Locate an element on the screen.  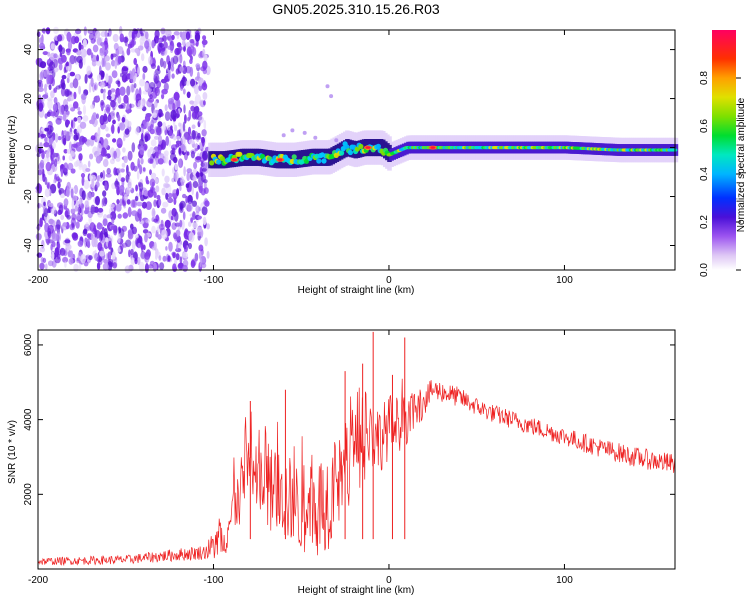
x-tick-label: 100 is located at coordinates (564, 580).